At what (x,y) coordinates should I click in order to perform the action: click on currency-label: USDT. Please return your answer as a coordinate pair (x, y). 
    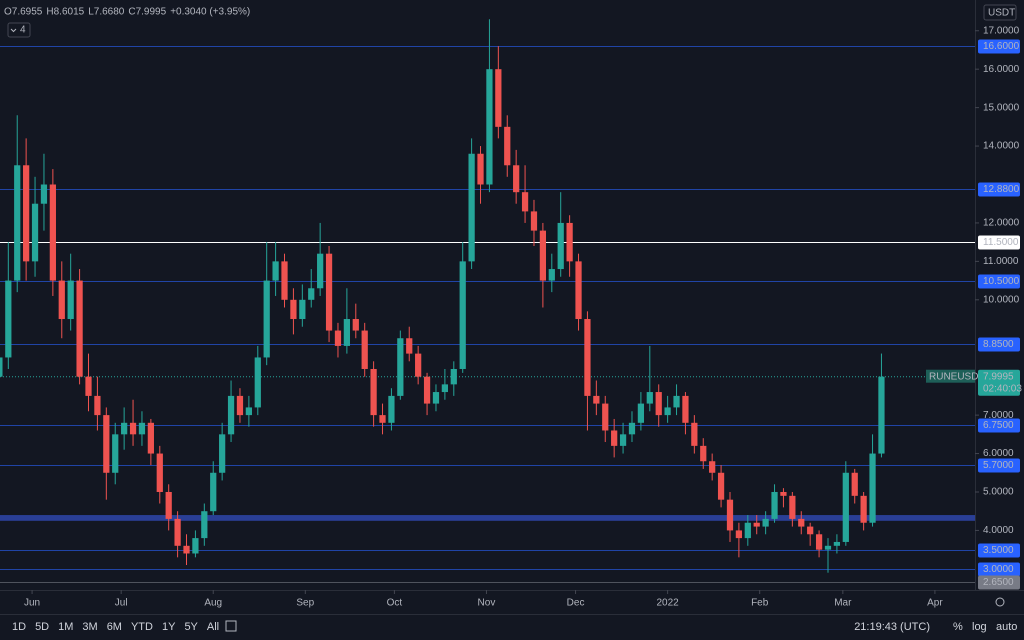
    Looking at the image, I should click on (1001, 13).